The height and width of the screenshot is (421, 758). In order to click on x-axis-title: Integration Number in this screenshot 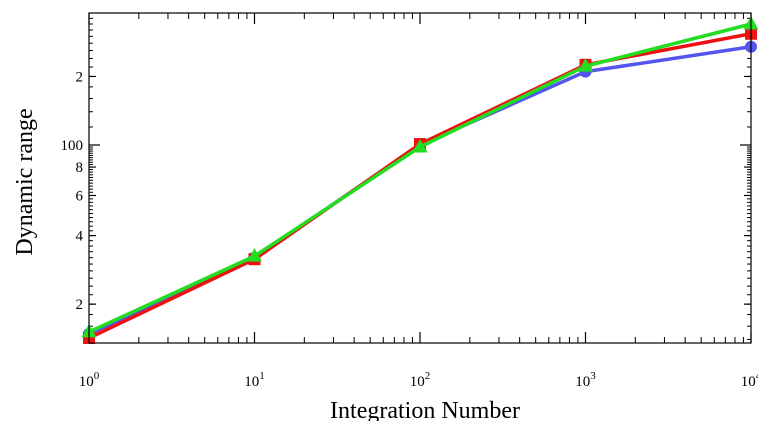, I will do `click(425, 409)`.